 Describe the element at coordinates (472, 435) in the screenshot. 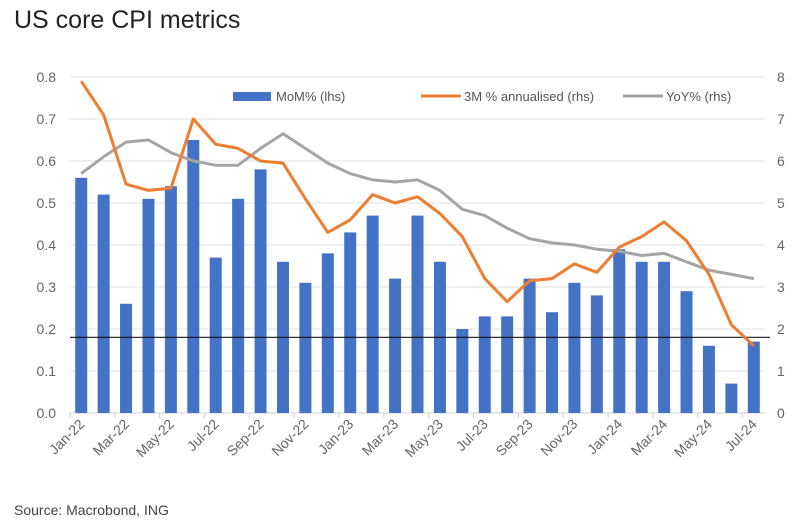

I see `x-tick-label: Jul-23` at that location.